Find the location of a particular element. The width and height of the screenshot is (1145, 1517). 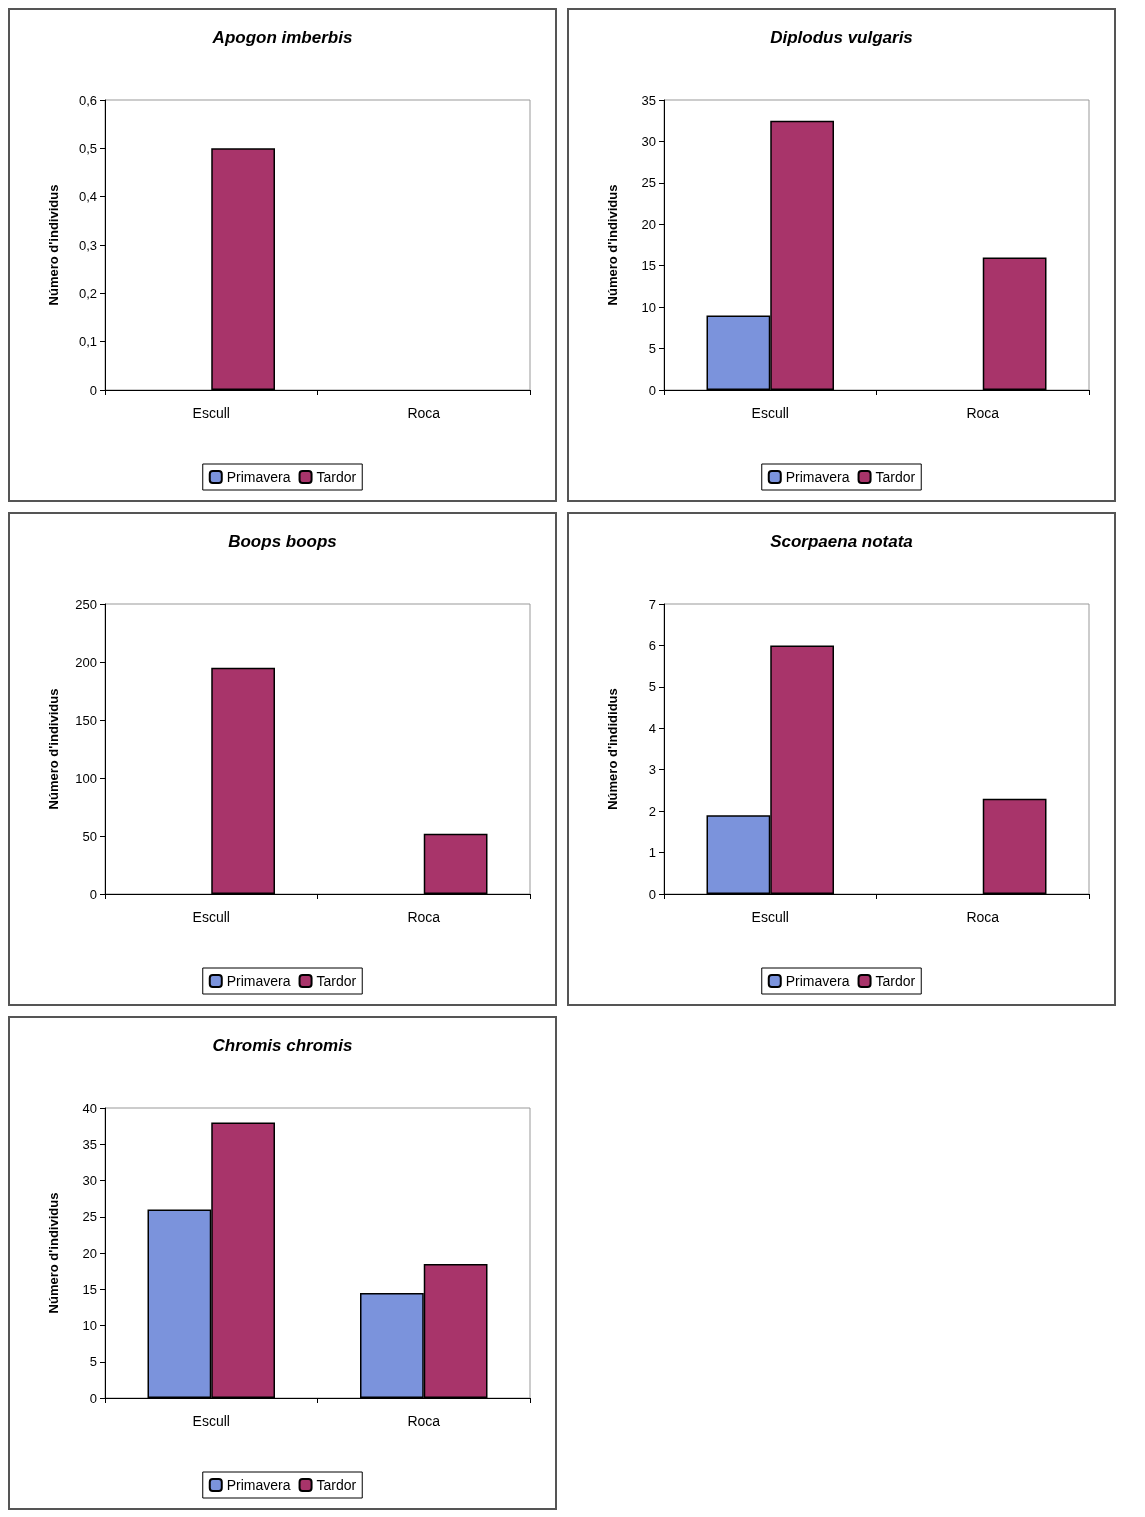

y-tick-label: 0,2 is located at coordinates (87, 293).